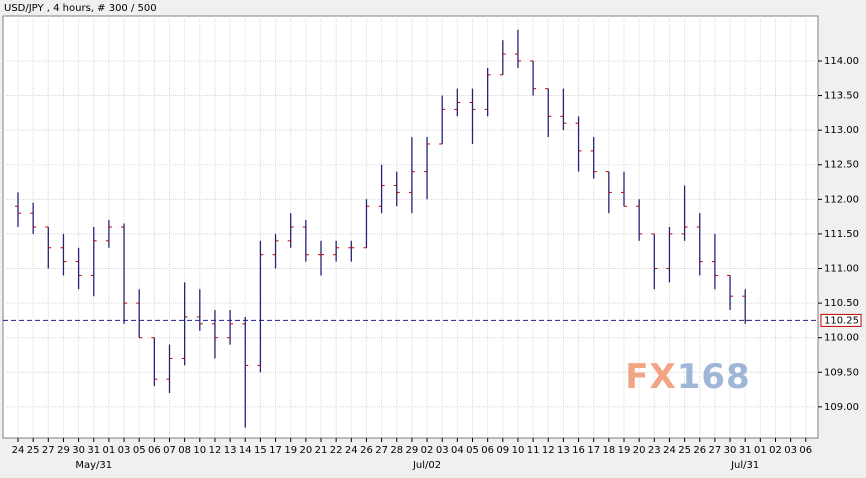  Describe the element at coordinates (533, 450) in the screenshot. I see `x-tick-label: 11` at that location.